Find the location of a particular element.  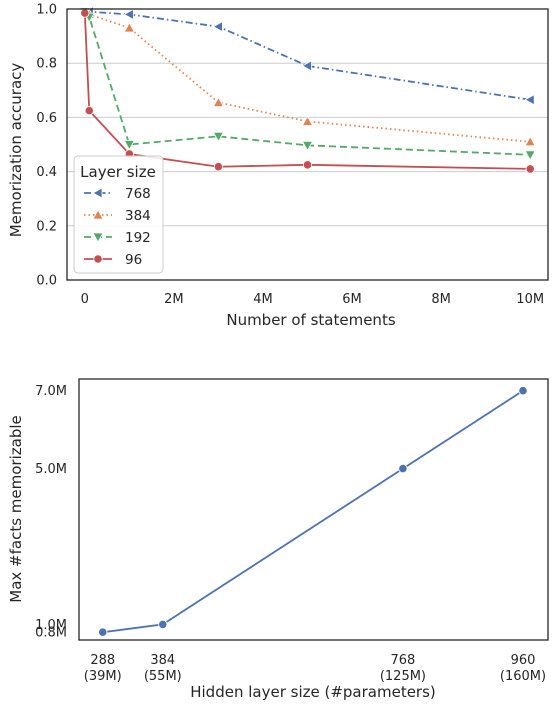

legend-entry-768: 768 is located at coordinates (117, 194).